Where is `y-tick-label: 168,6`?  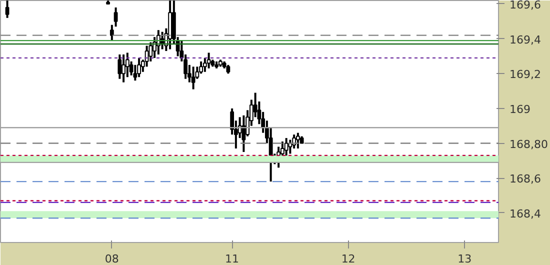 y-tick-label: 168,6 is located at coordinates (525, 179).